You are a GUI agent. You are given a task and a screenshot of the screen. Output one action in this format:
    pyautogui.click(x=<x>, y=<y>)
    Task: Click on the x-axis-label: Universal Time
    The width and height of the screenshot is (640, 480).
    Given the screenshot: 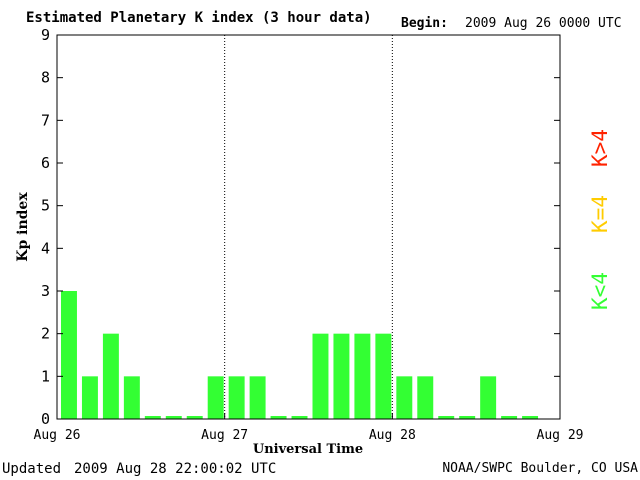 What is the action you would take?
    pyautogui.click(x=308, y=449)
    